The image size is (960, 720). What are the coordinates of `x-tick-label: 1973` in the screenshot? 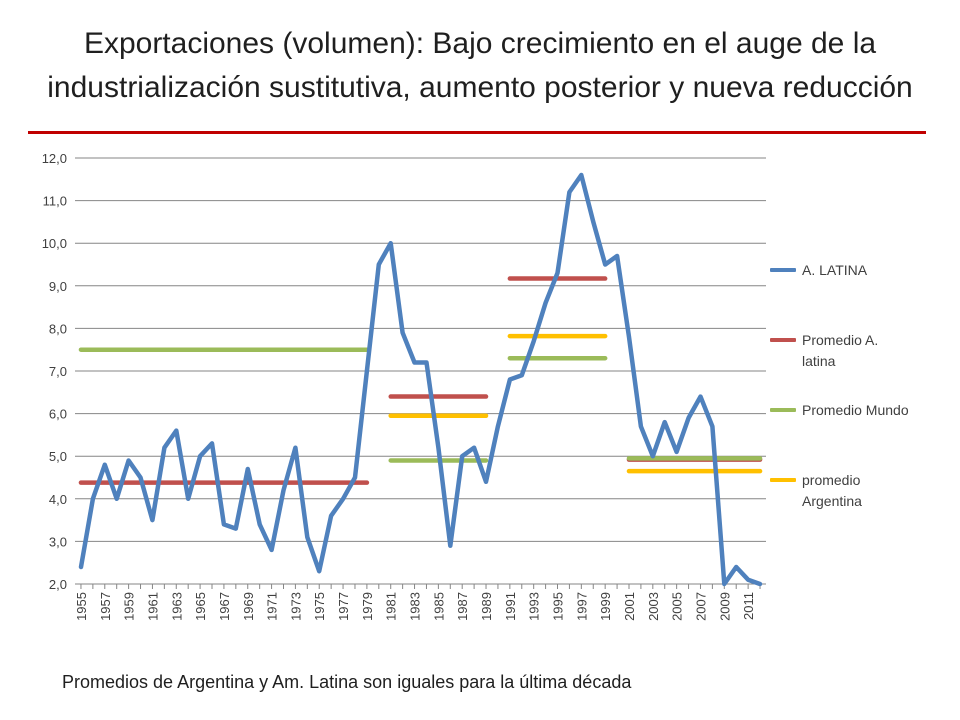 It's located at (295, 606).